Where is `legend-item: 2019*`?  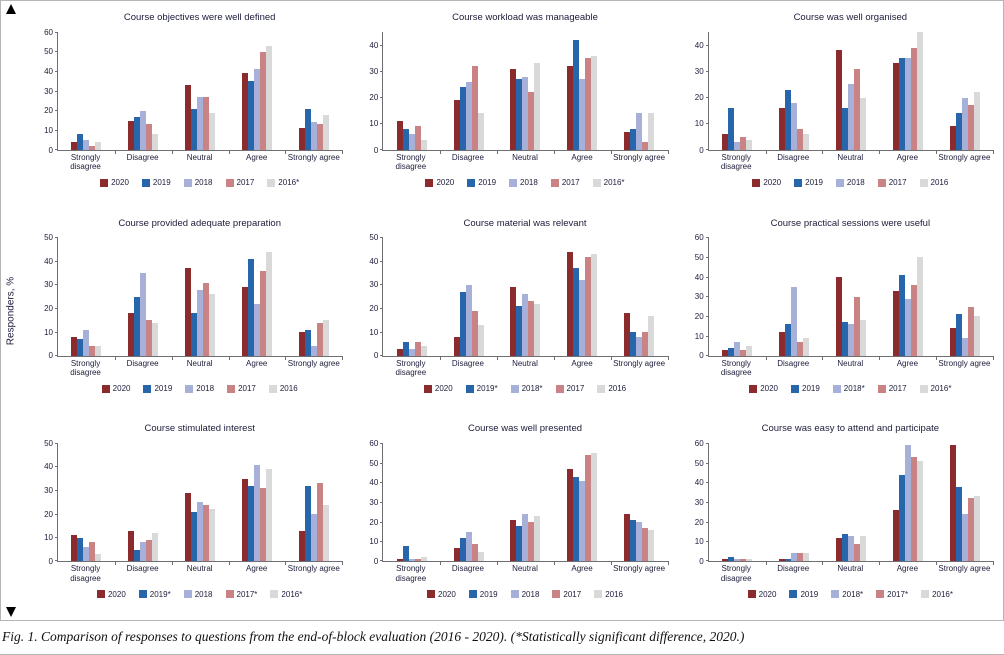
legend-item: 2019* is located at coordinates (154, 594).